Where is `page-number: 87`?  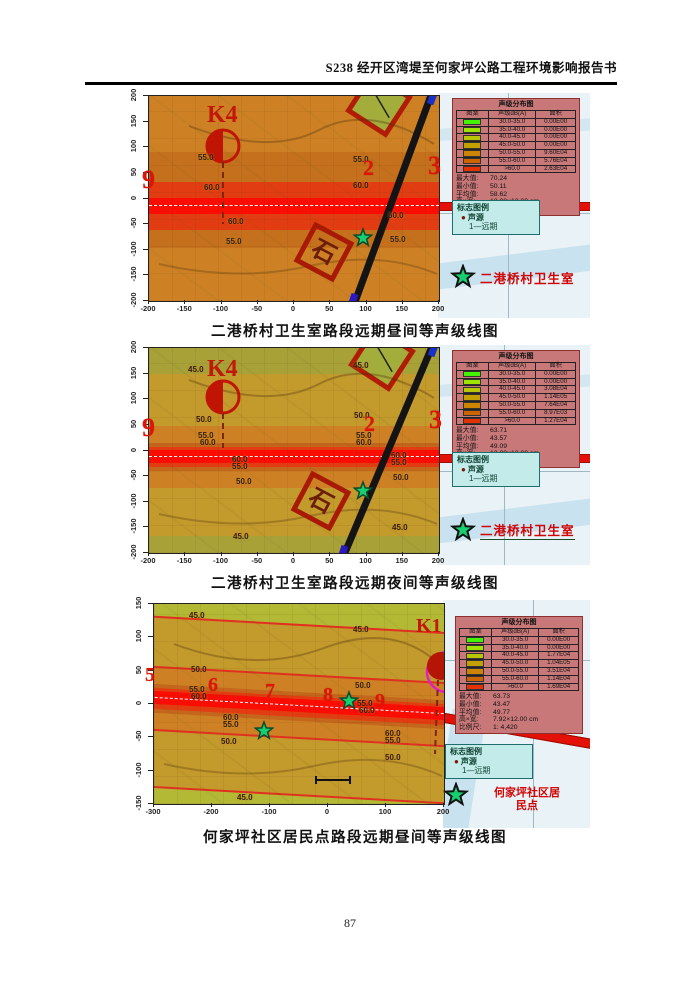
page-number: 87 is located at coordinates (350, 923).